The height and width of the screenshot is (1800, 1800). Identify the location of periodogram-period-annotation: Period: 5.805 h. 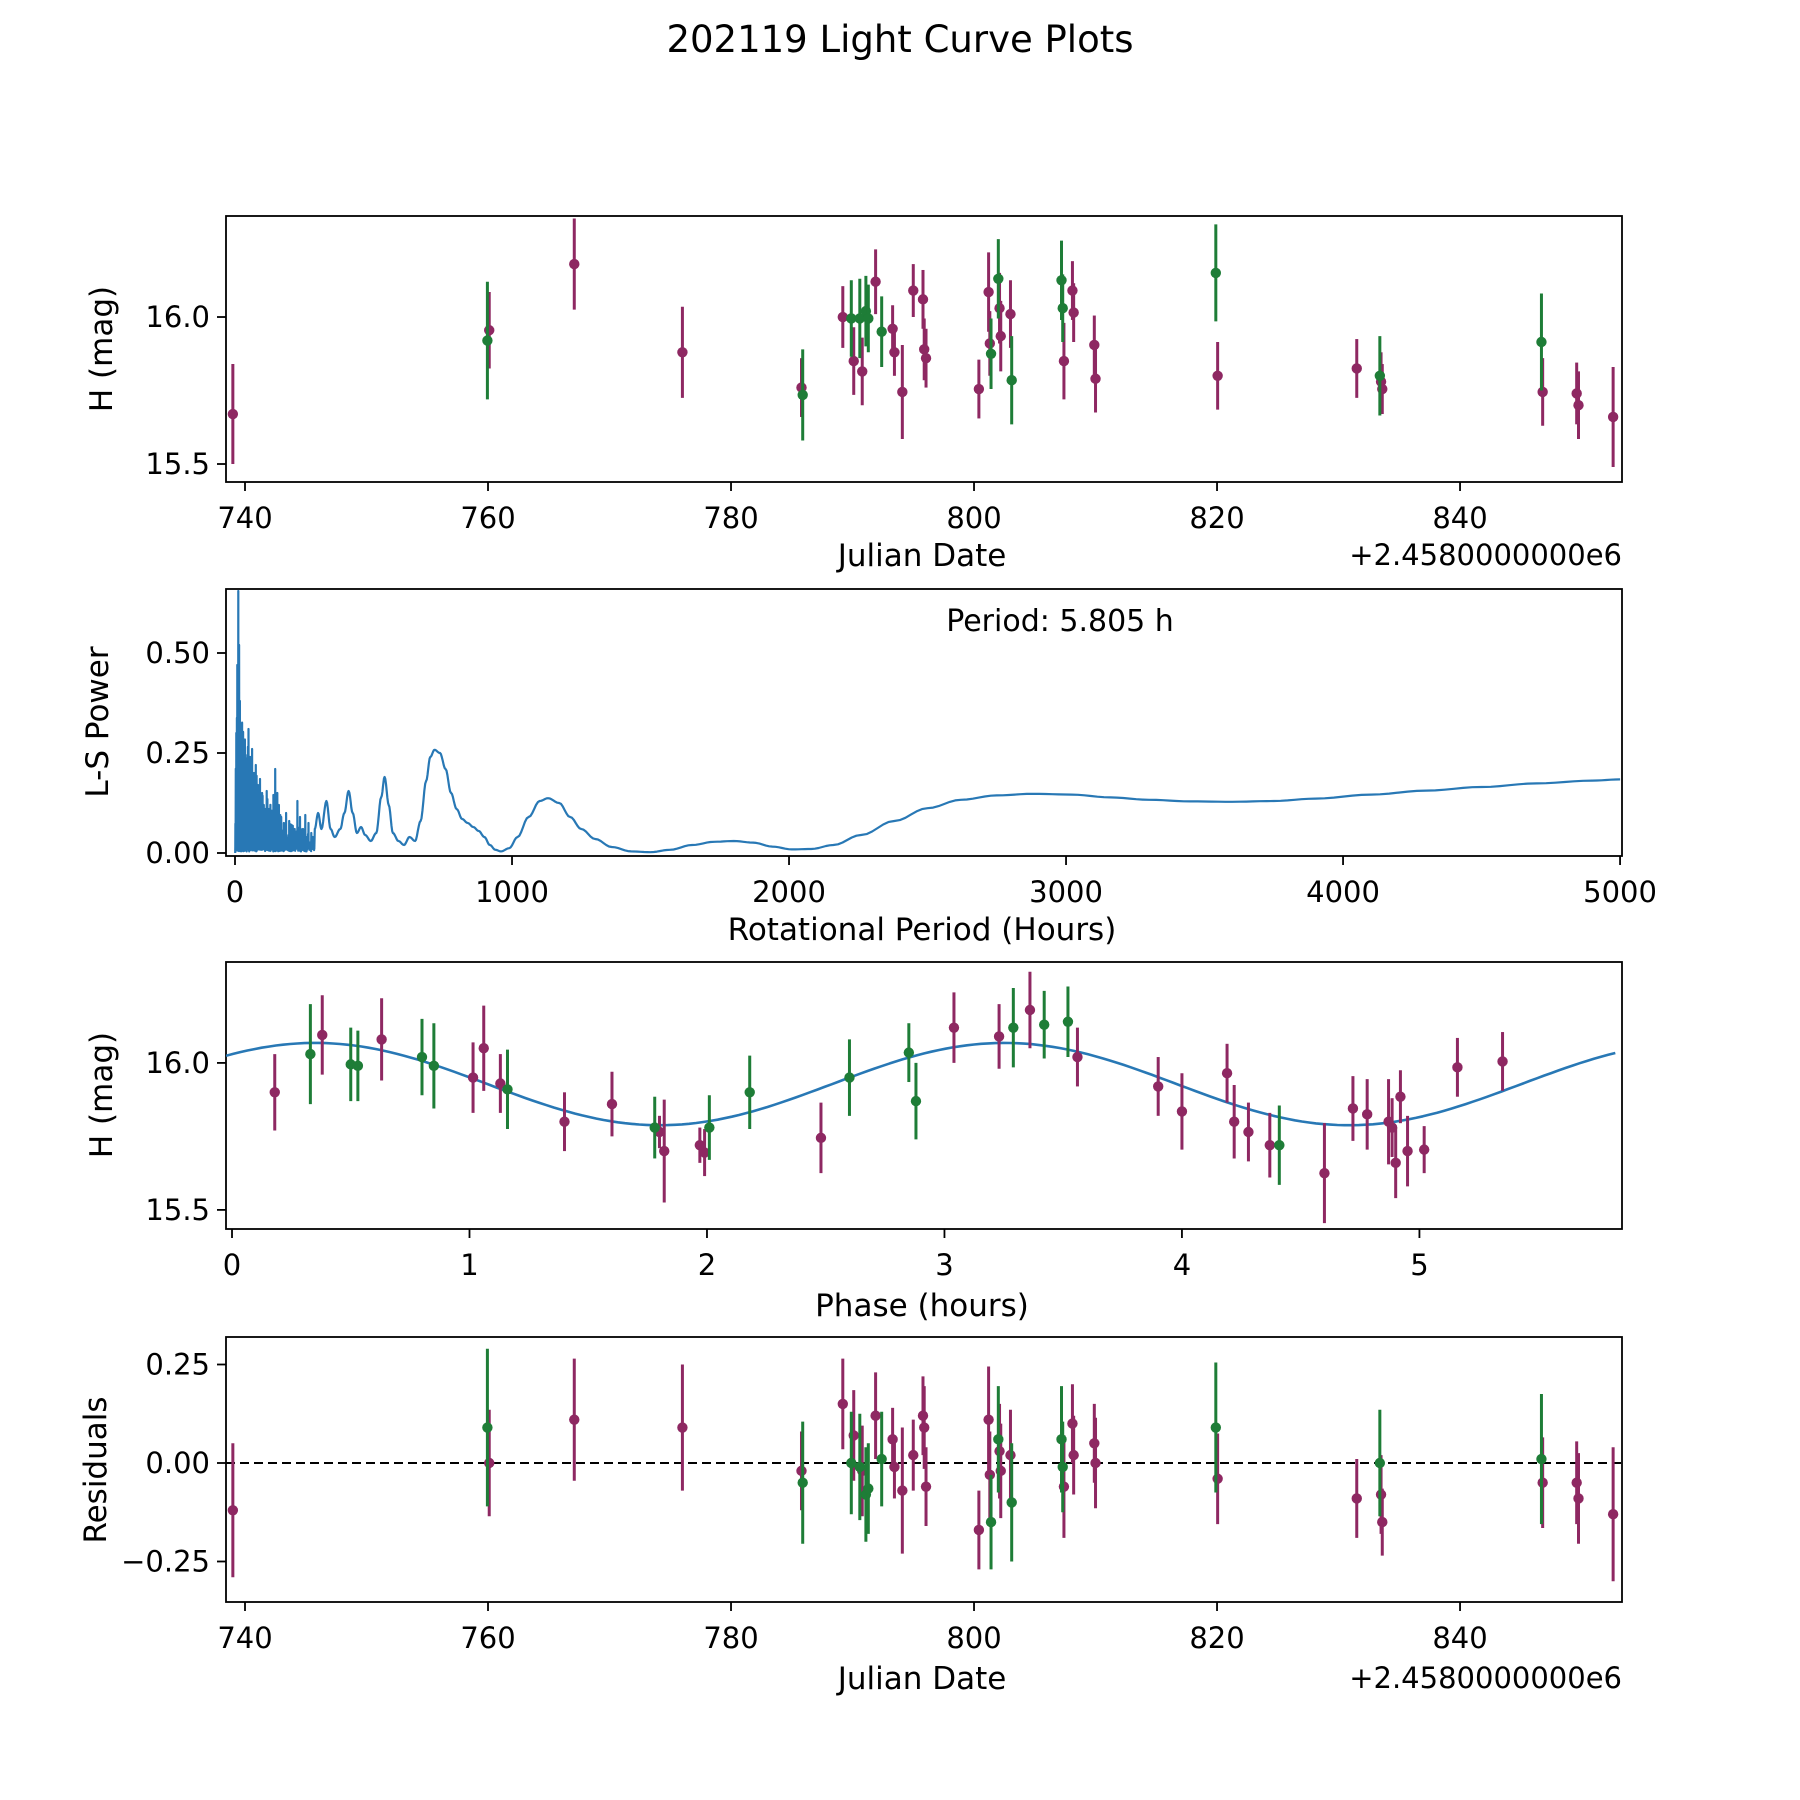
(1060, 621).